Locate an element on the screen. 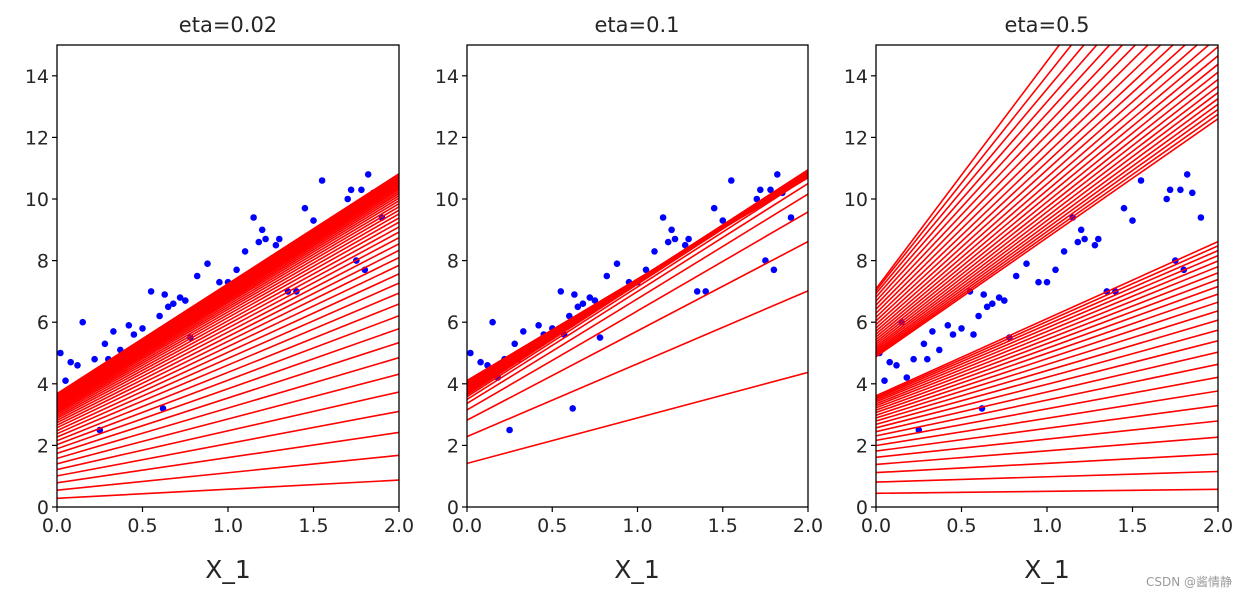 This screenshot has height=598, width=1247. chart-title-2: eta=0.5 is located at coordinates (1046, 25).